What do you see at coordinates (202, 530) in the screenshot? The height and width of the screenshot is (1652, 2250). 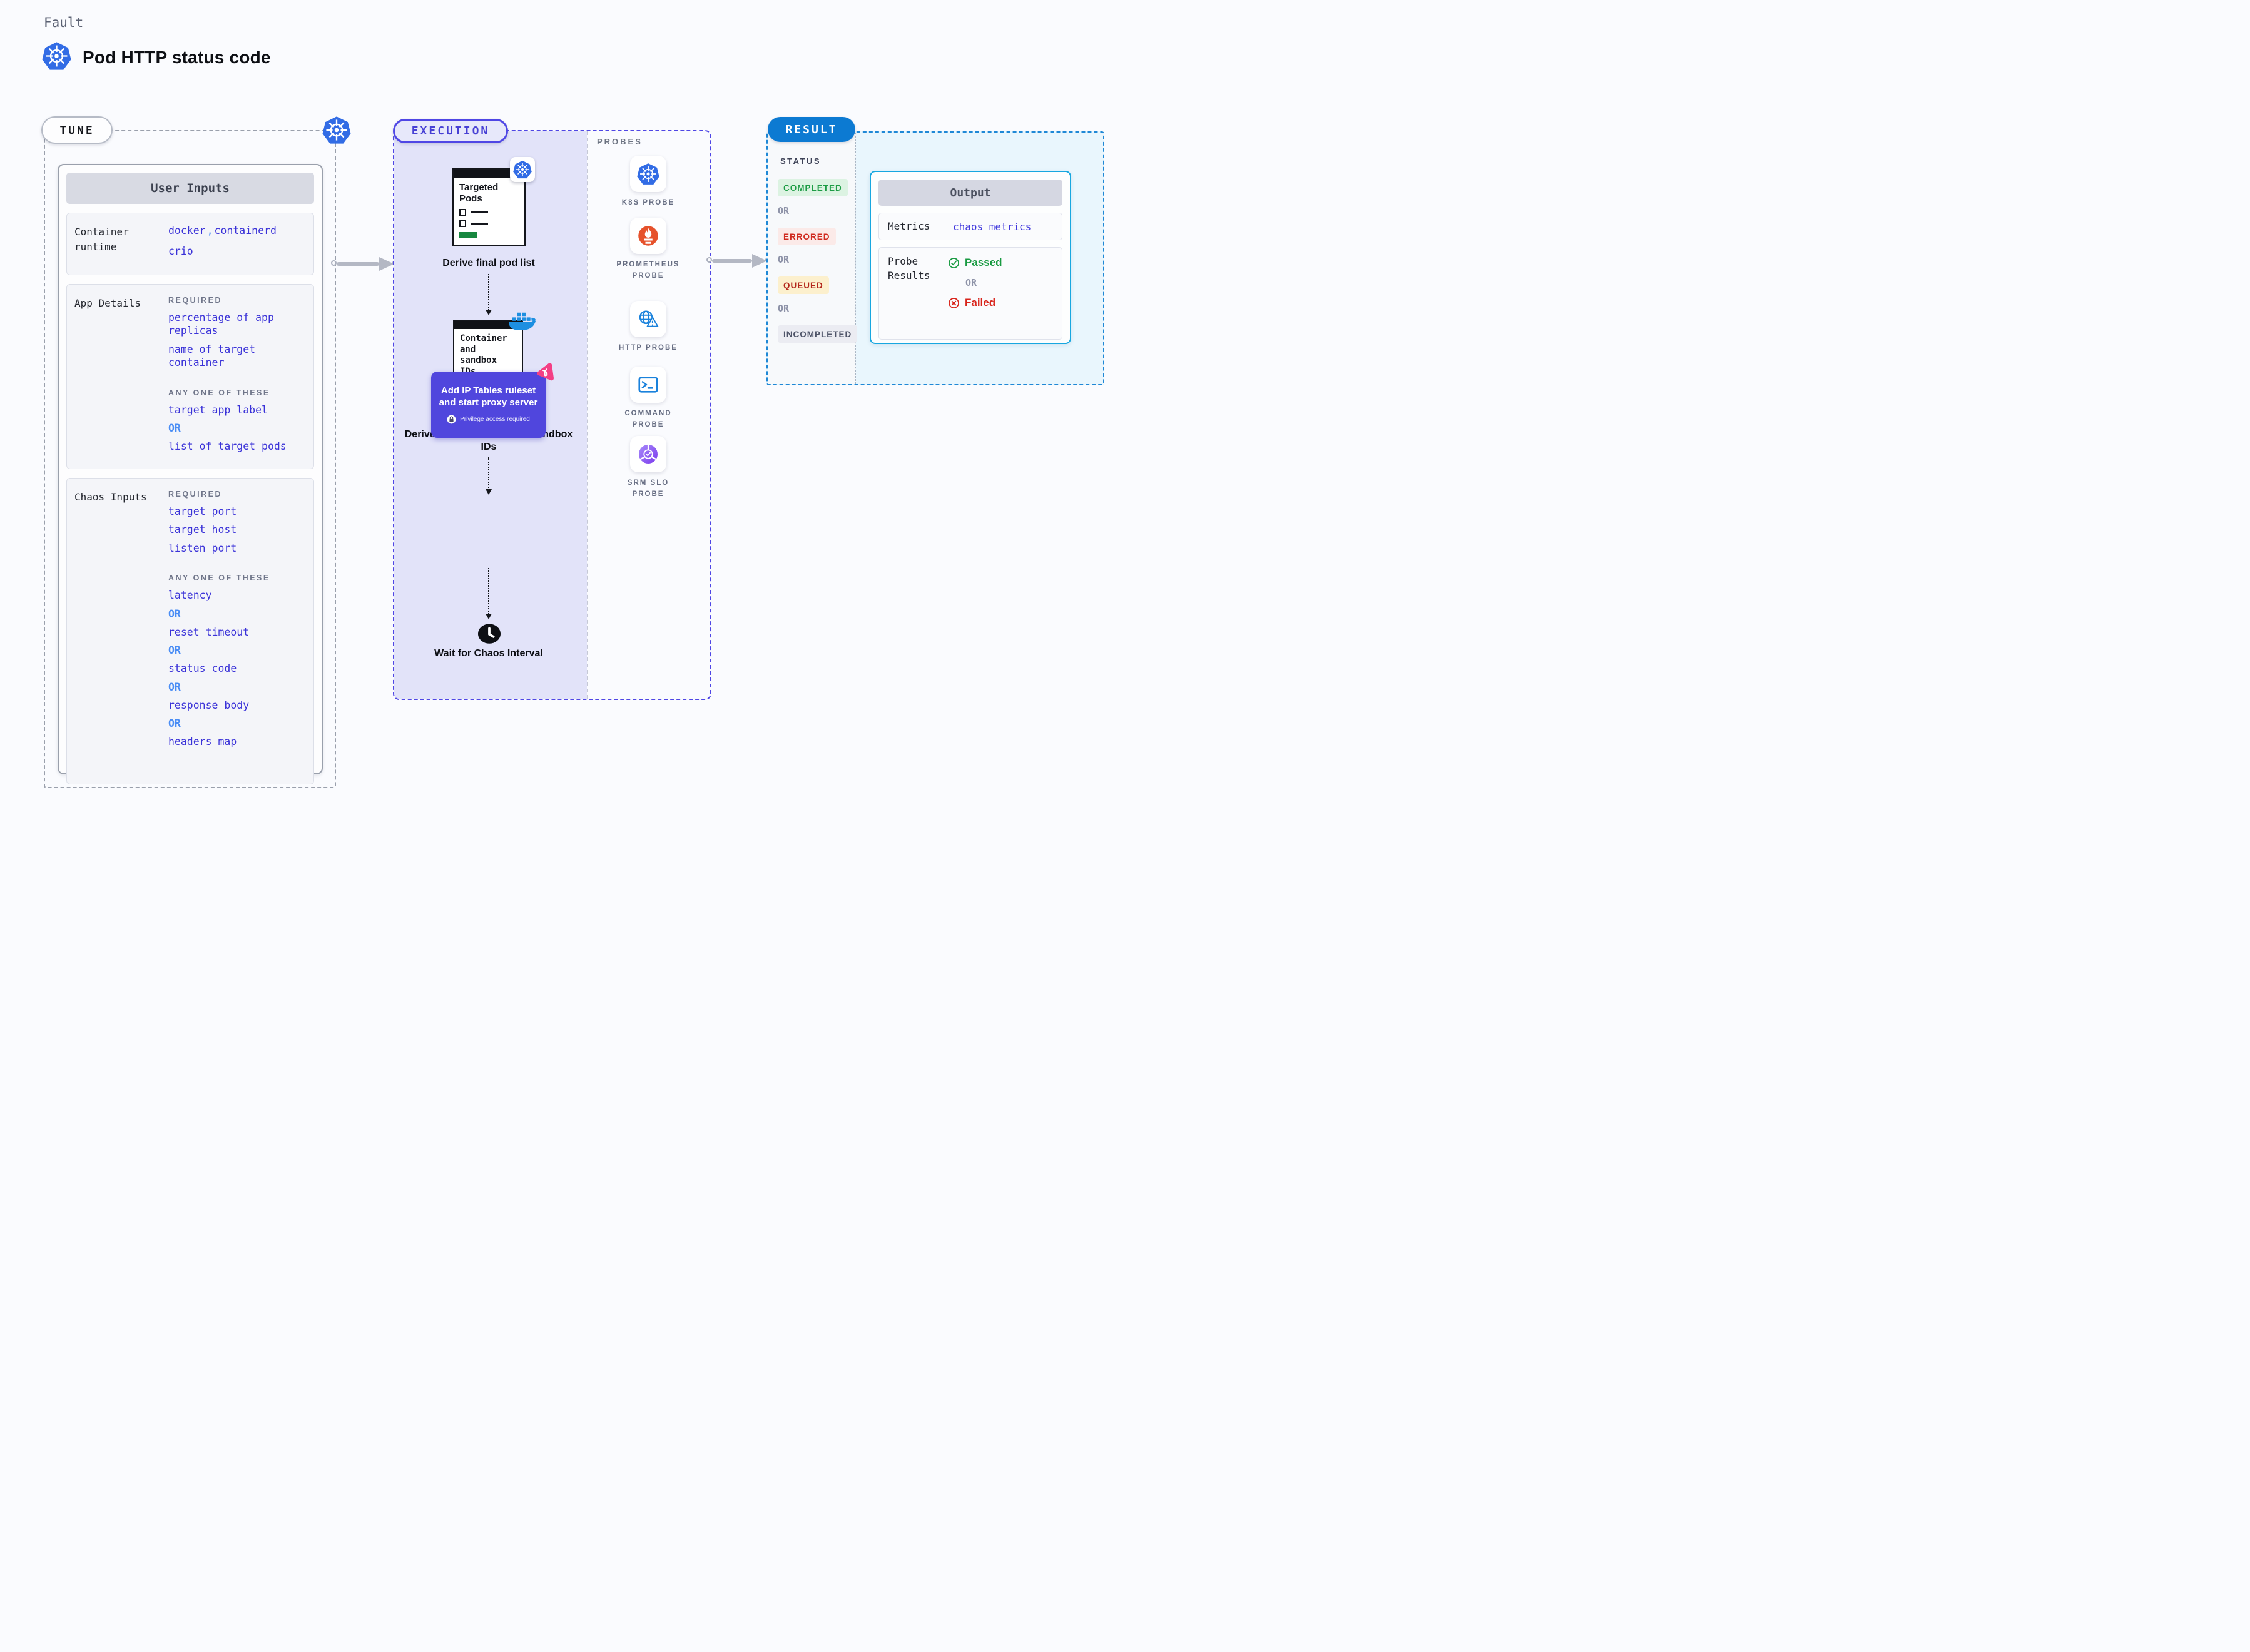 I see `chaos-param: target host` at bounding box center [202, 530].